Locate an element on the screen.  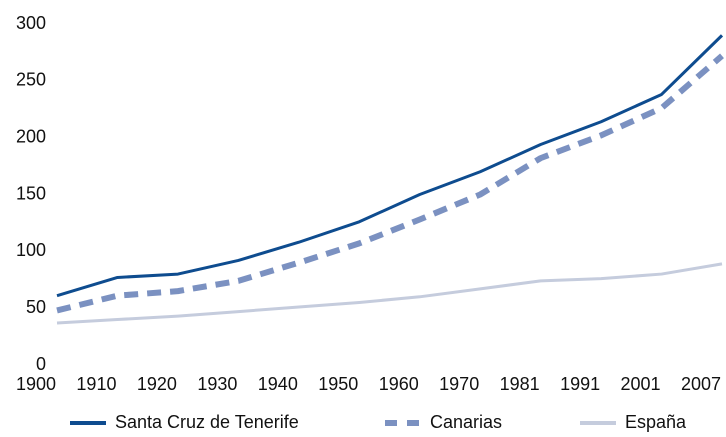
x-tick-label: 1910 is located at coordinates (96, 384).